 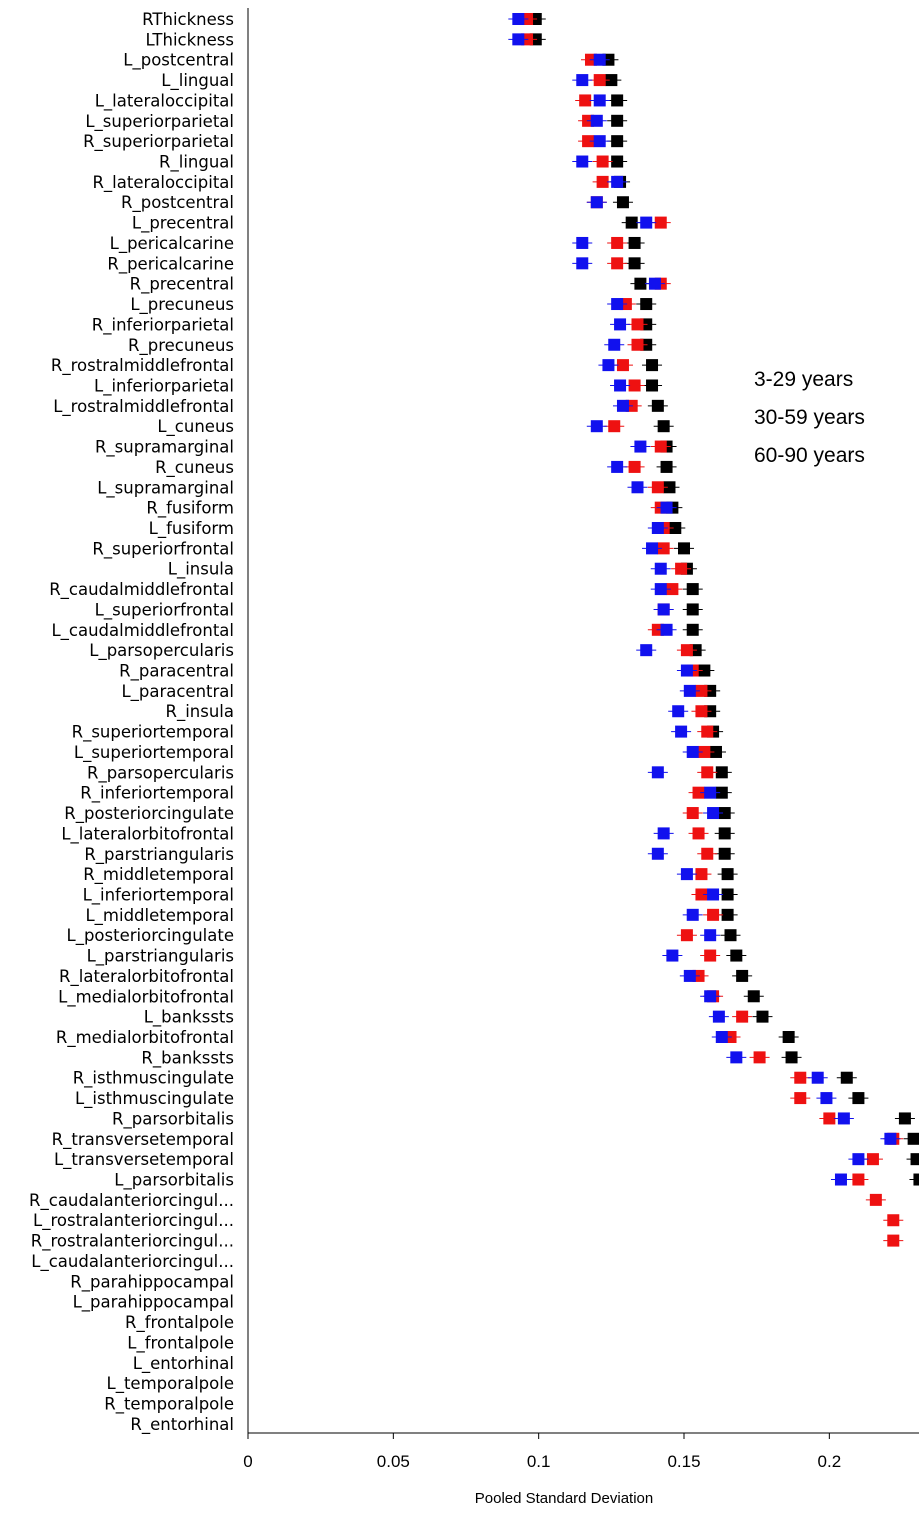 I want to click on category-label: R_supramarginal, so click(x=164, y=448).